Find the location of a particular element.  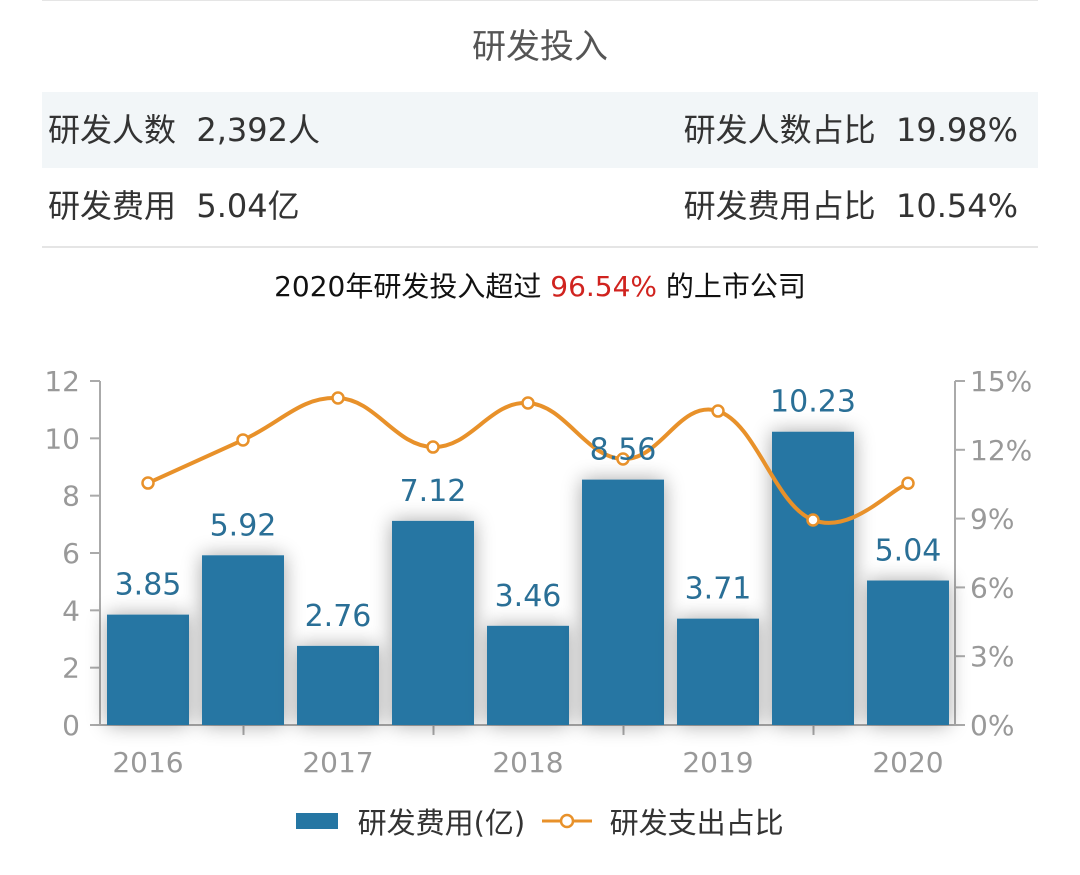

y-left-tick-label: 4 is located at coordinates (71, 610).